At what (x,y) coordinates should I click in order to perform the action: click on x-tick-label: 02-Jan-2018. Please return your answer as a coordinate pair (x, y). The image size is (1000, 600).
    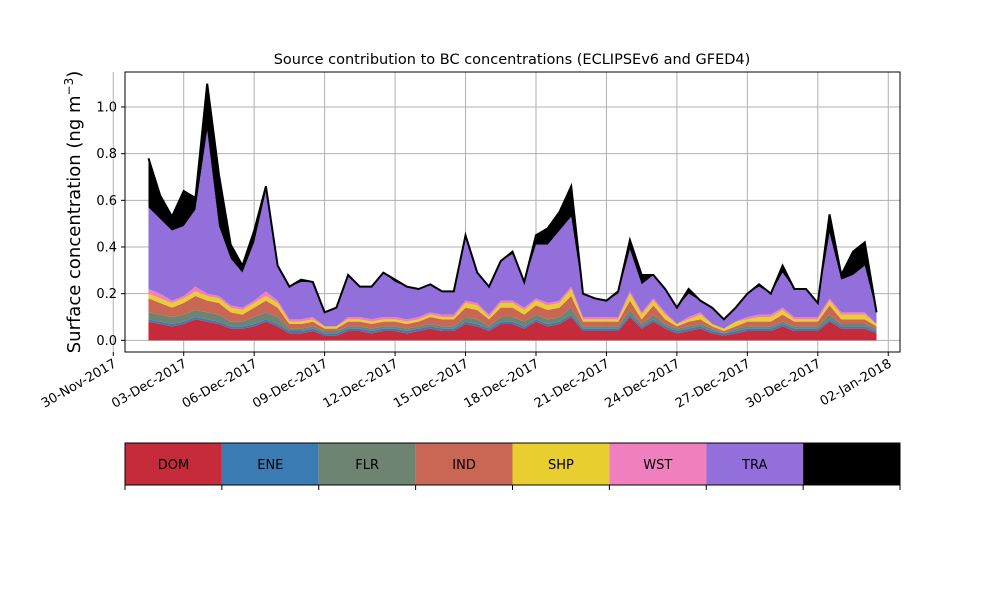
    Looking at the image, I should click on (856, 382).